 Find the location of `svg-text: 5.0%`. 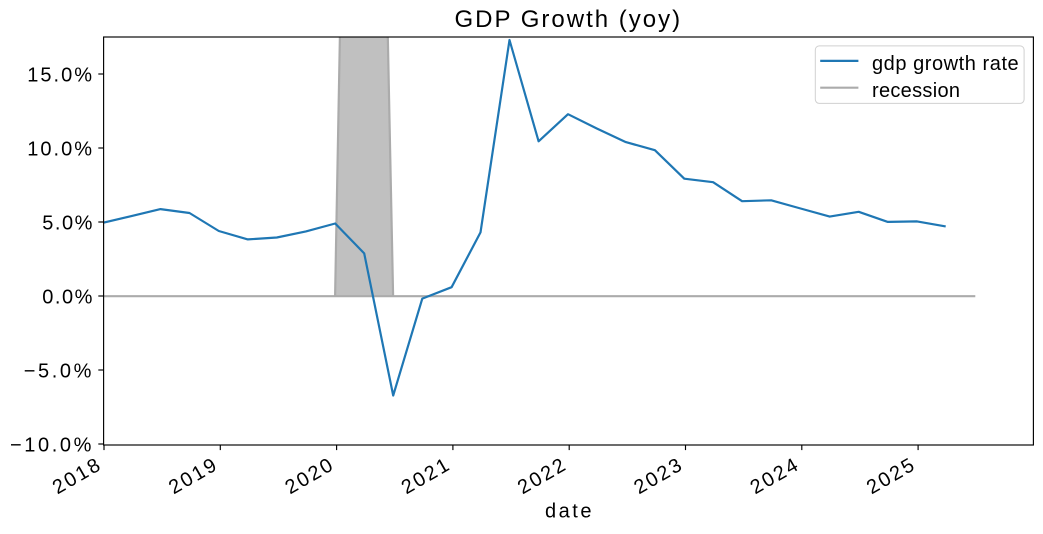

svg-text: 5.0% is located at coordinates (68, 223).